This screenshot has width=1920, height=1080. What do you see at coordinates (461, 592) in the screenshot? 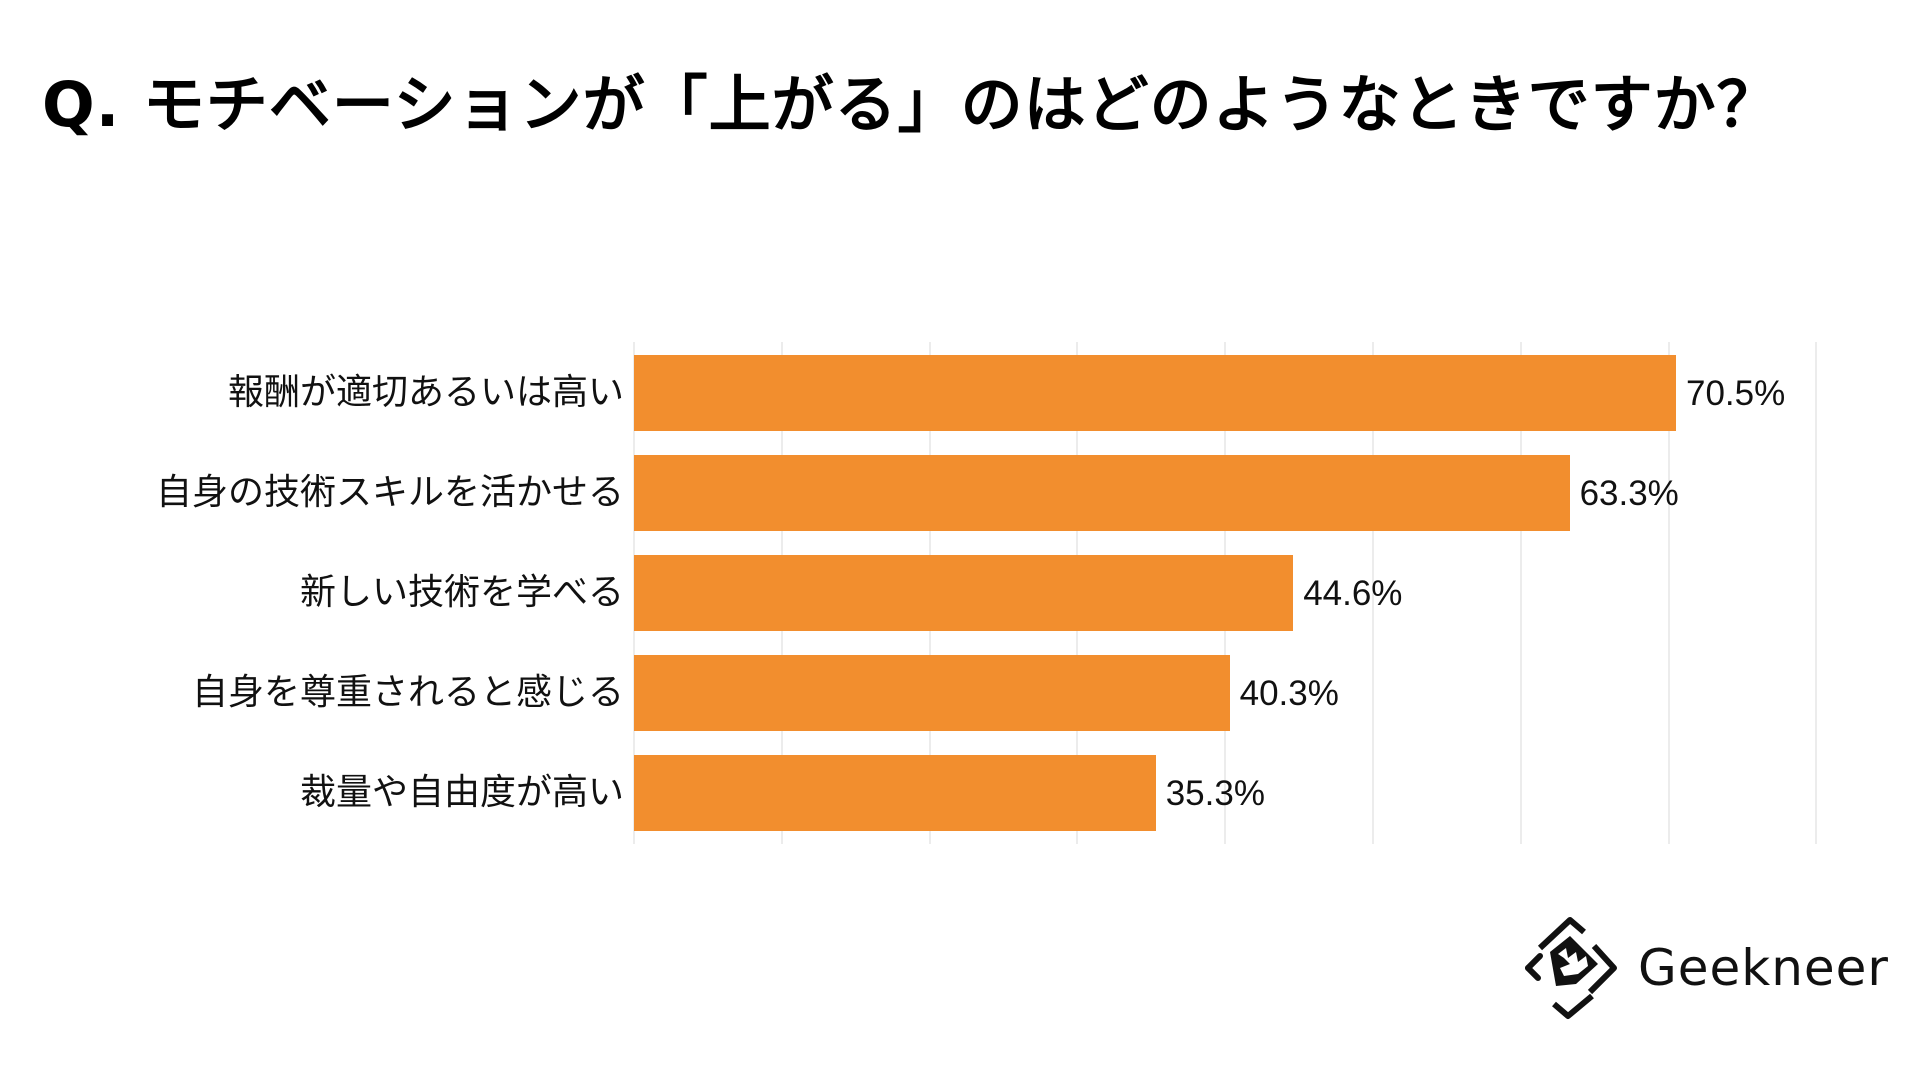
I see `category-label: 新しい技術を学べる` at bounding box center [461, 592].